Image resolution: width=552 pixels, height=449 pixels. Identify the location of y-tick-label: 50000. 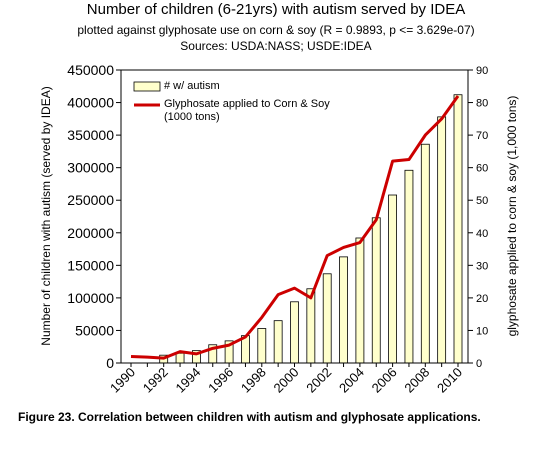
(94, 330).